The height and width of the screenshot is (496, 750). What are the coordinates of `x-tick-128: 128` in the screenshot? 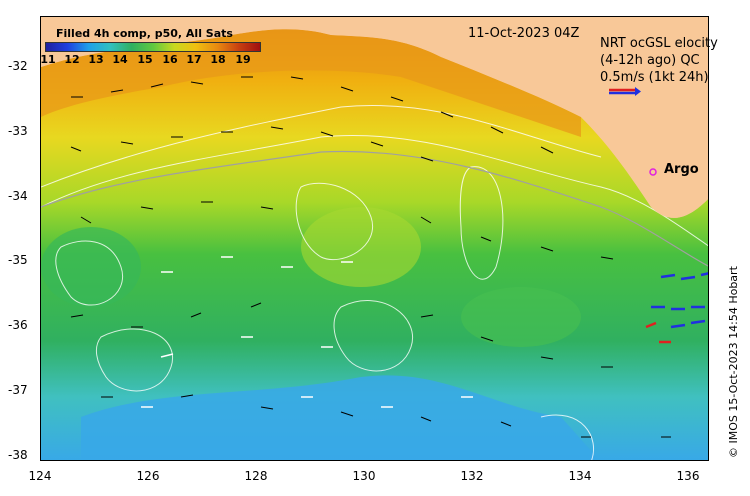 It's located at (256, 476).